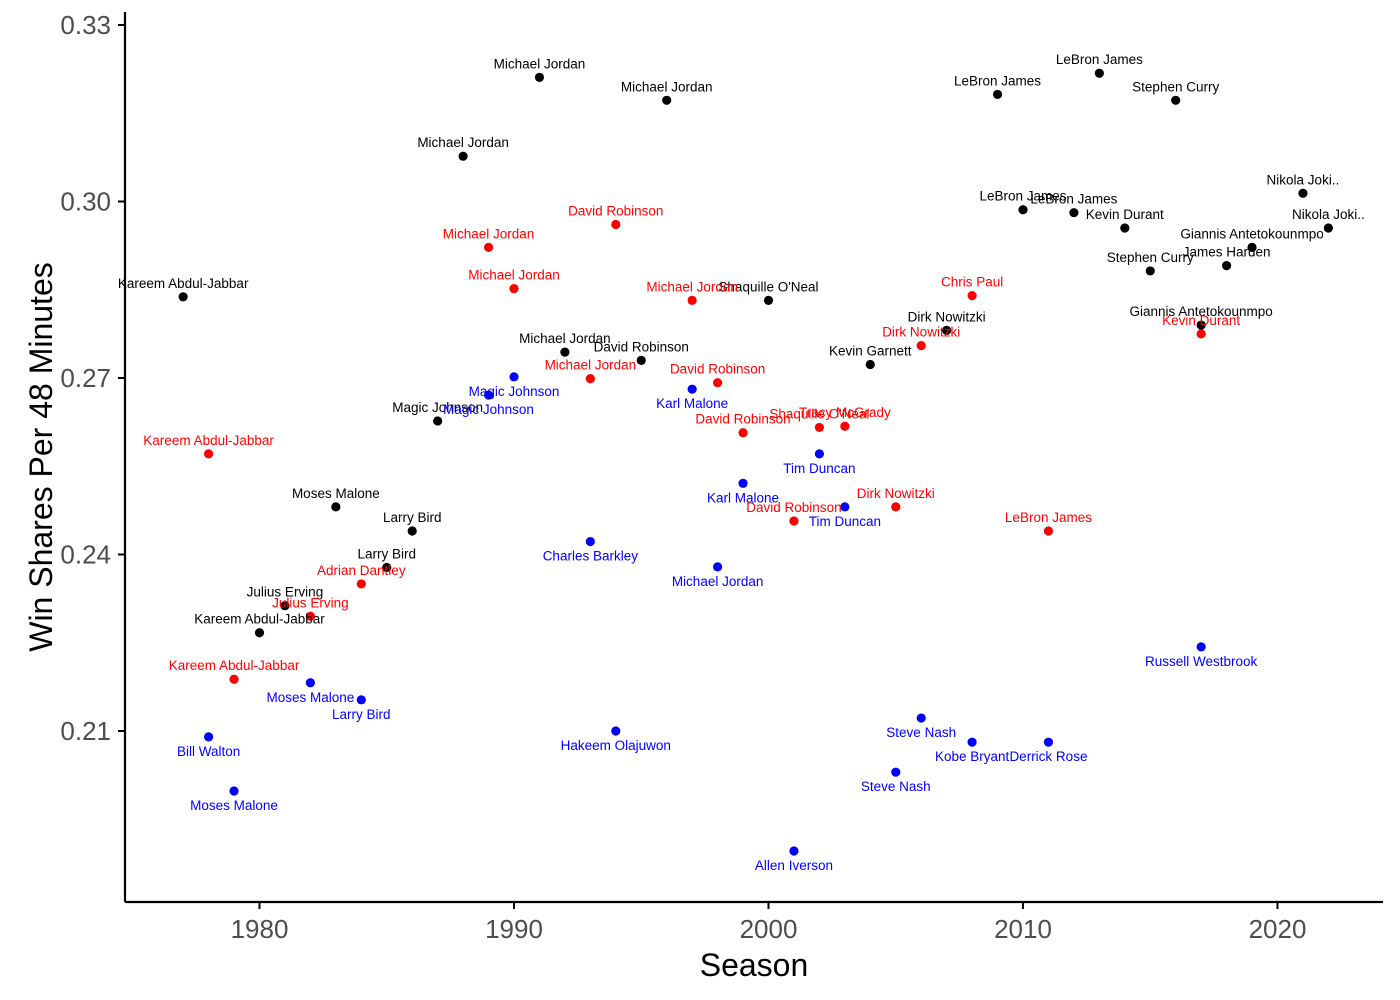  What do you see at coordinates (870, 350) in the screenshot?
I see `point-label: Kevin Garnett` at bounding box center [870, 350].